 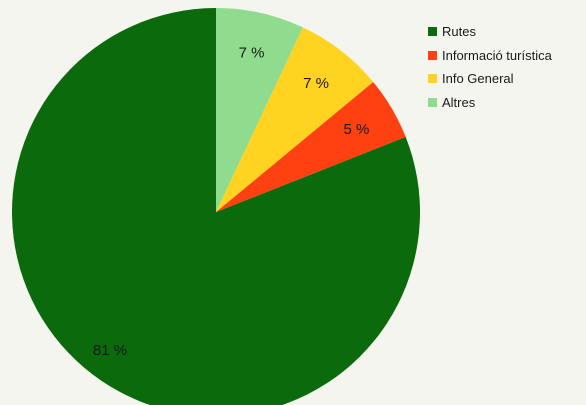 What do you see at coordinates (459, 31) in the screenshot?
I see `legend-label-rutes: Rutes` at bounding box center [459, 31].